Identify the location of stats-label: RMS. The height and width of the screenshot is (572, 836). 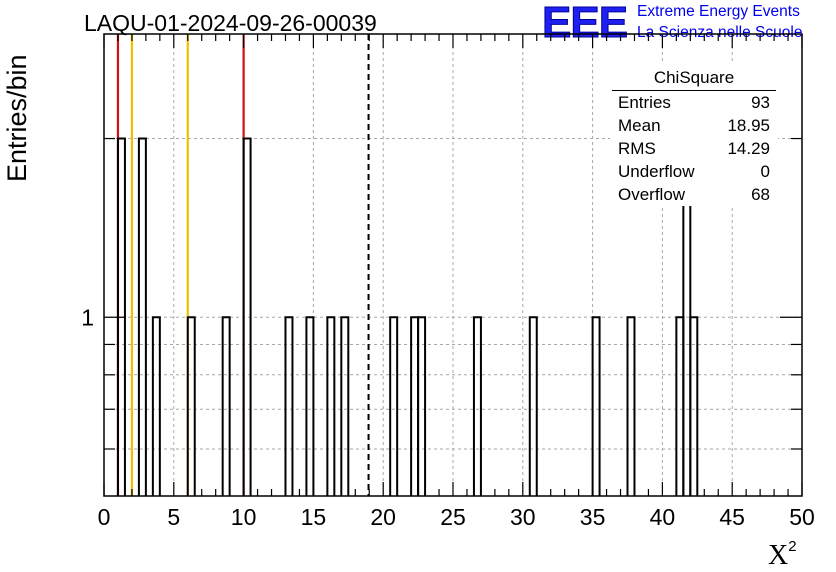
(637, 148).